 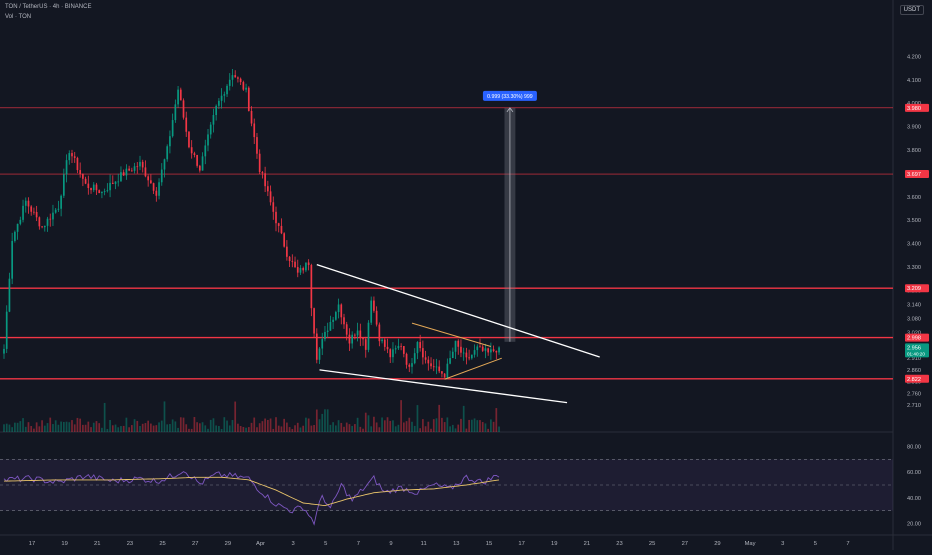 What do you see at coordinates (509, 216) in the screenshot?
I see `price-range-measure: 0.999 (33.30%) 999` at bounding box center [509, 216].